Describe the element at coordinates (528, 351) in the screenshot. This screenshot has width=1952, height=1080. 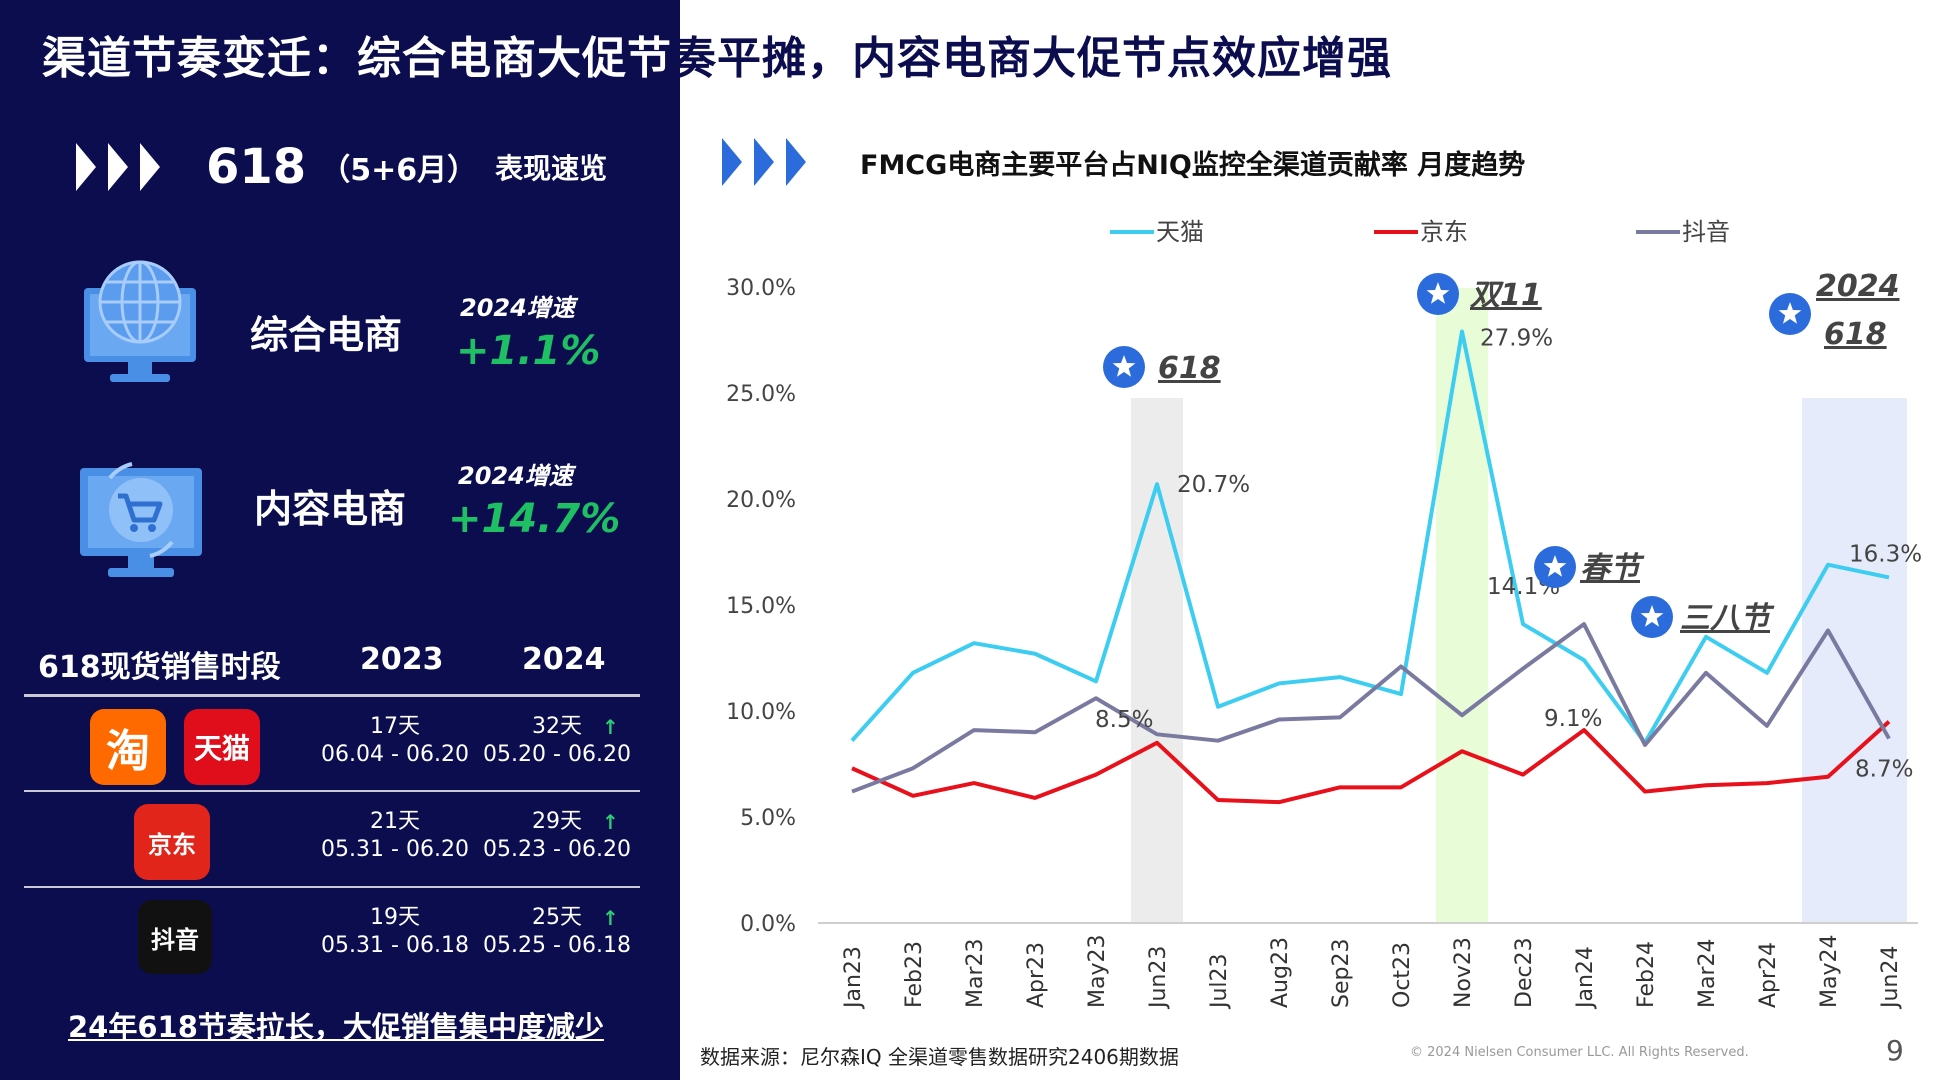
I see `growth-value: +1.1%` at that location.